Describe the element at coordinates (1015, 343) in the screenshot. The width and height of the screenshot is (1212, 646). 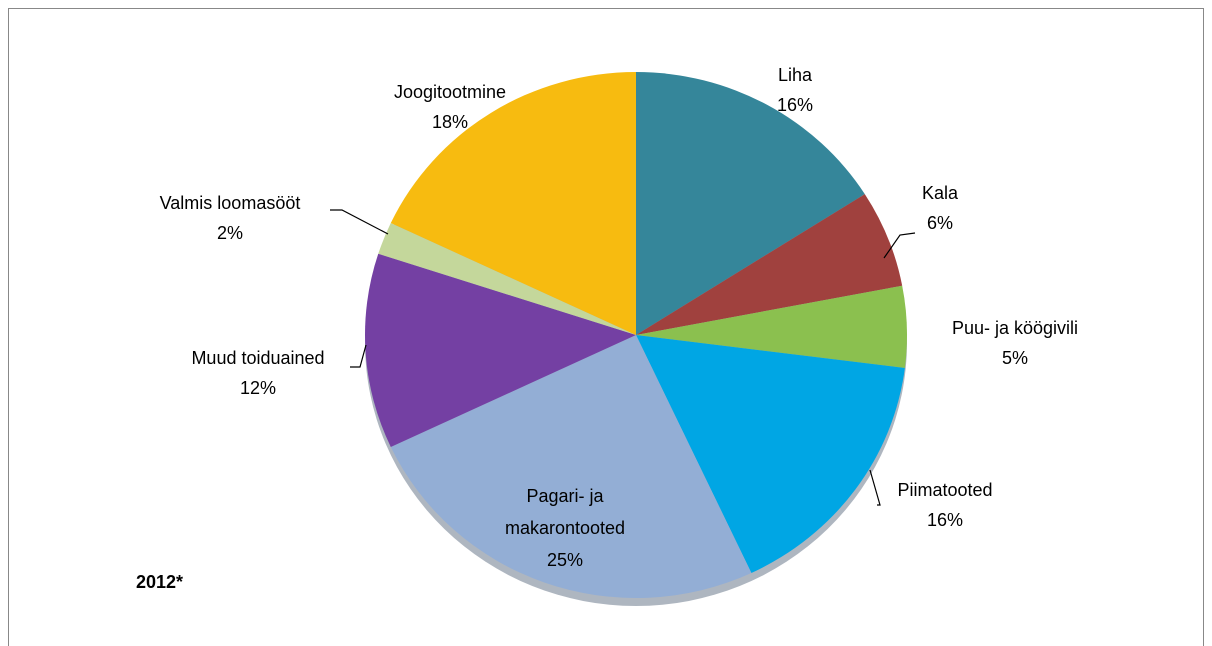
I see `slice-label: Puu- ja köögivili 5%` at that location.